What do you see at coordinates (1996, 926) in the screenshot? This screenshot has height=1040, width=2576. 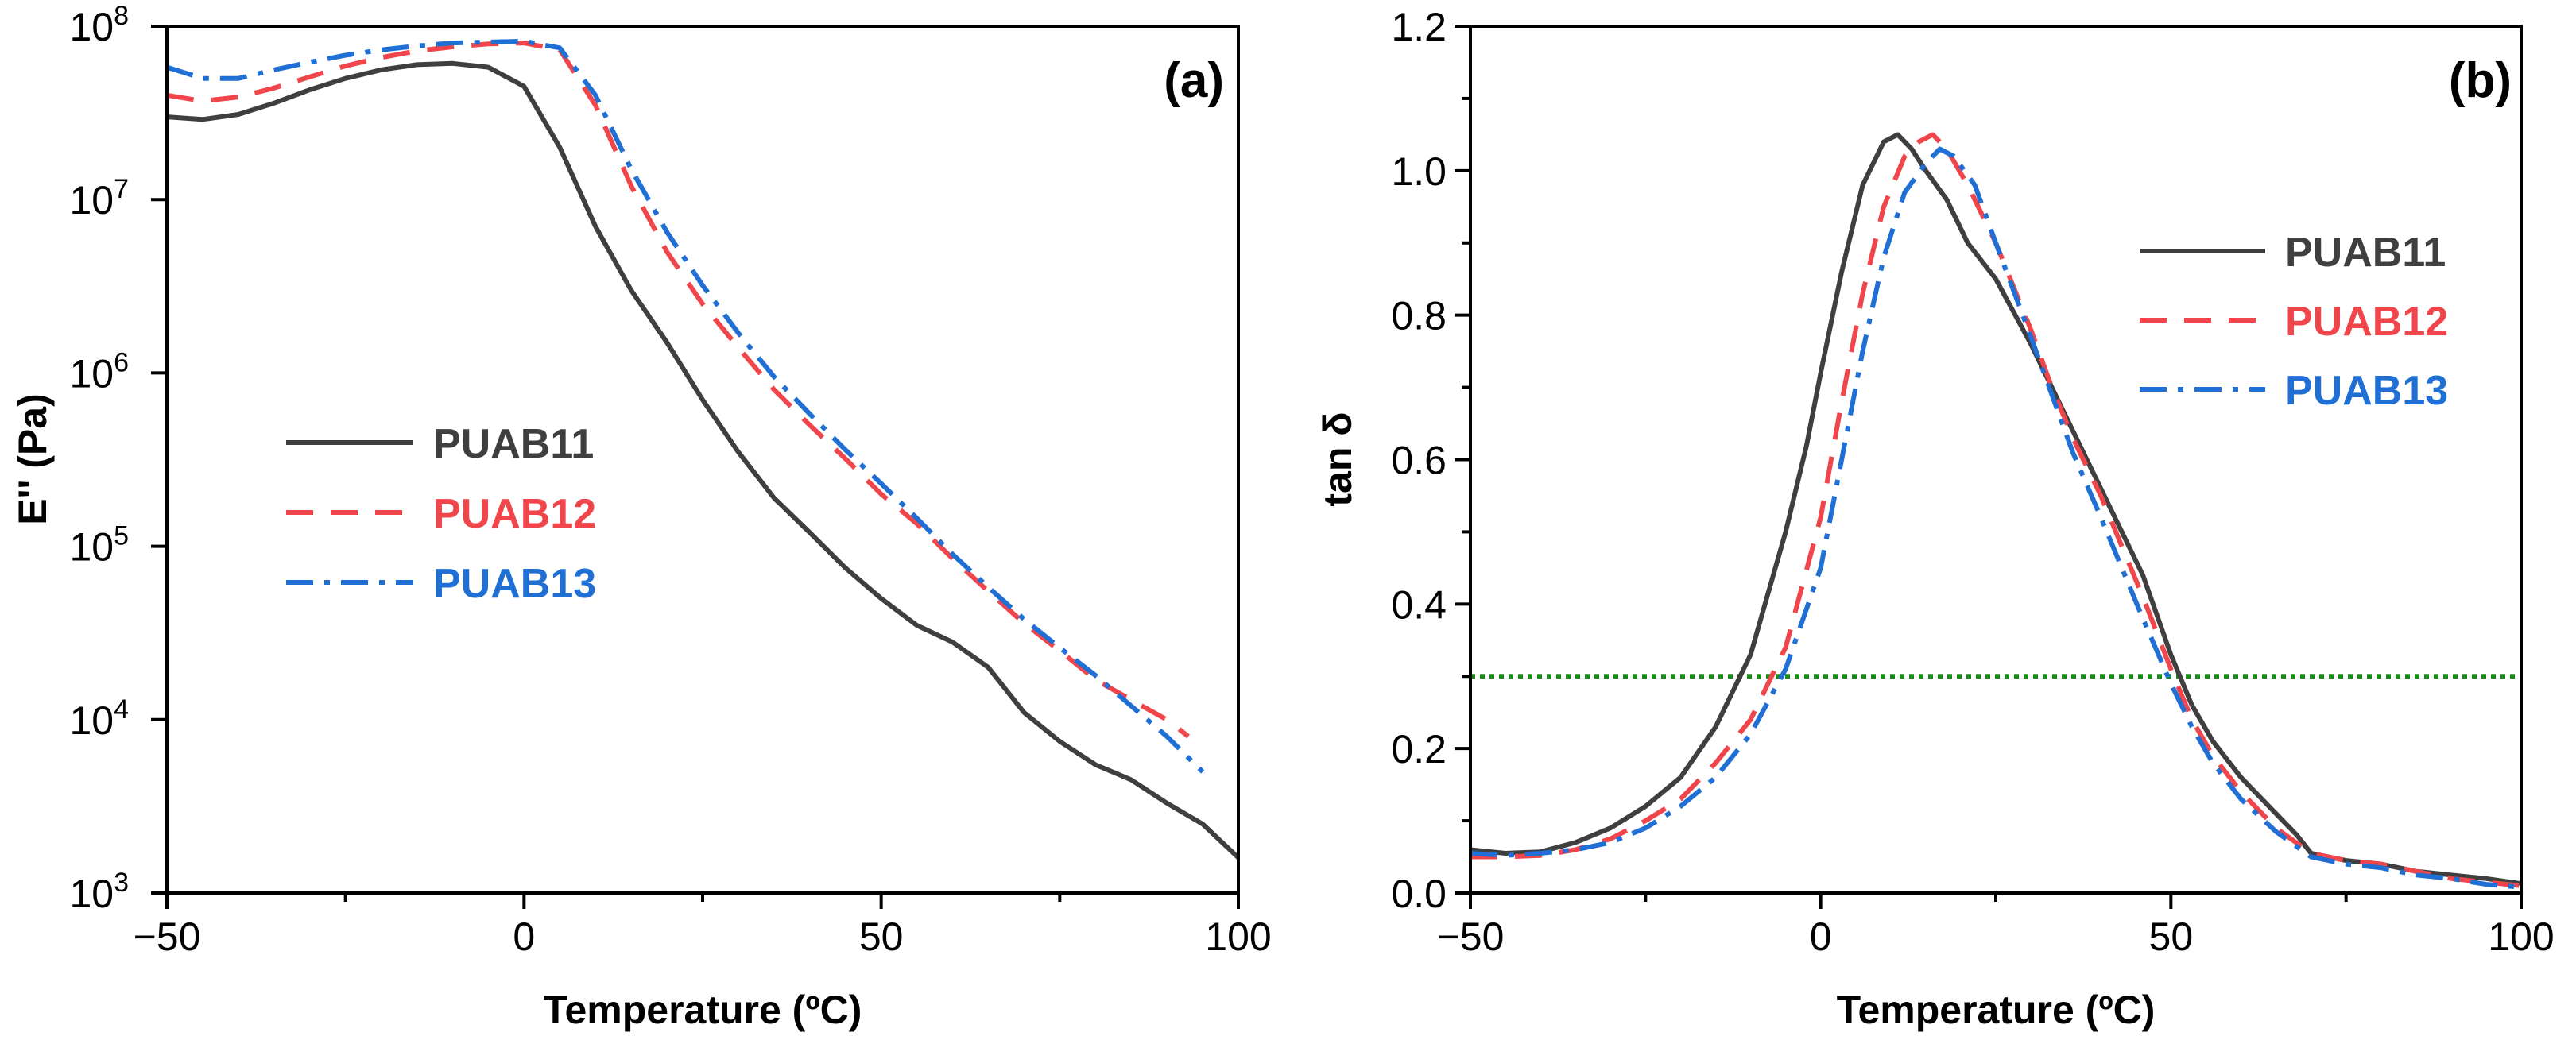 I see `panel-b-x-axis-ticks: −50 0 50 100` at bounding box center [1996, 926].